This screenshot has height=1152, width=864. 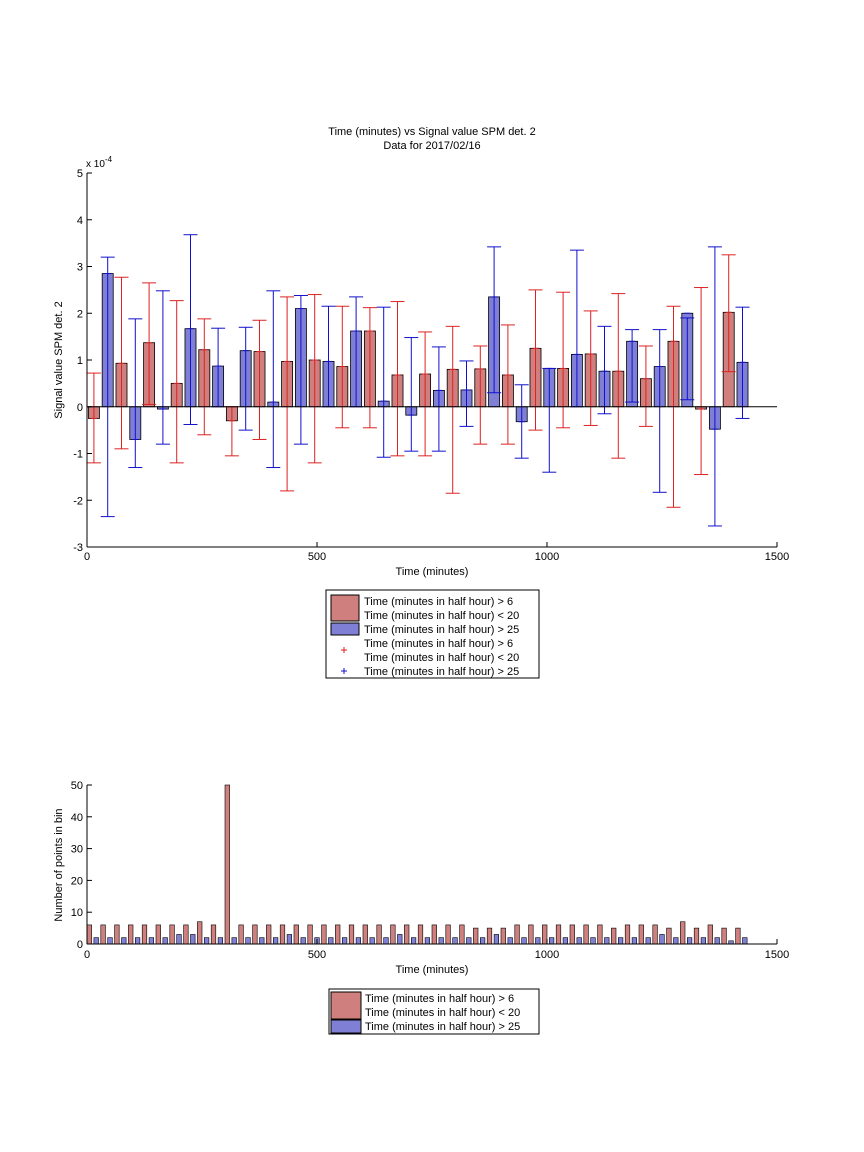 What do you see at coordinates (77, 818) in the screenshot?
I see `y-tick-label: 40` at bounding box center [77, 818].